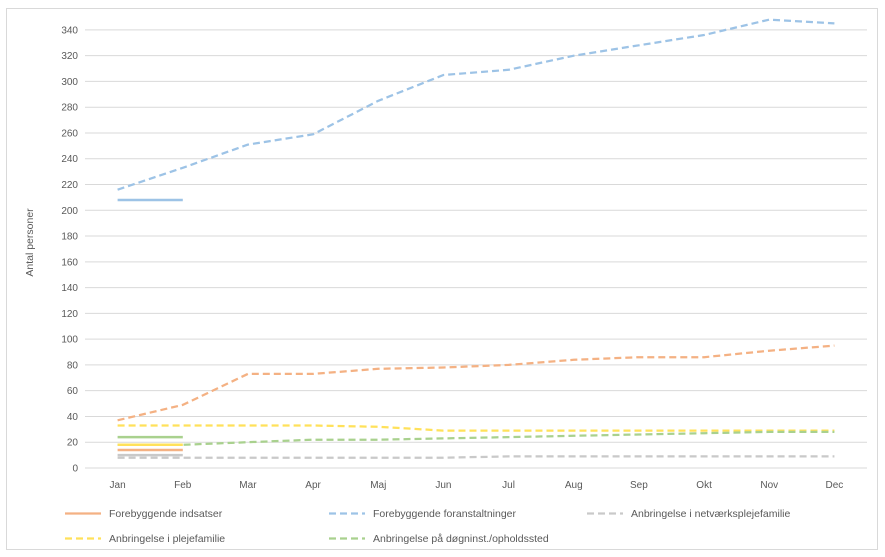 The width and height of the screenshot is (885, 557). Describe the element at coordinates (69, 314) in the screenshot. I see `y-tick-label: 120` at that location.